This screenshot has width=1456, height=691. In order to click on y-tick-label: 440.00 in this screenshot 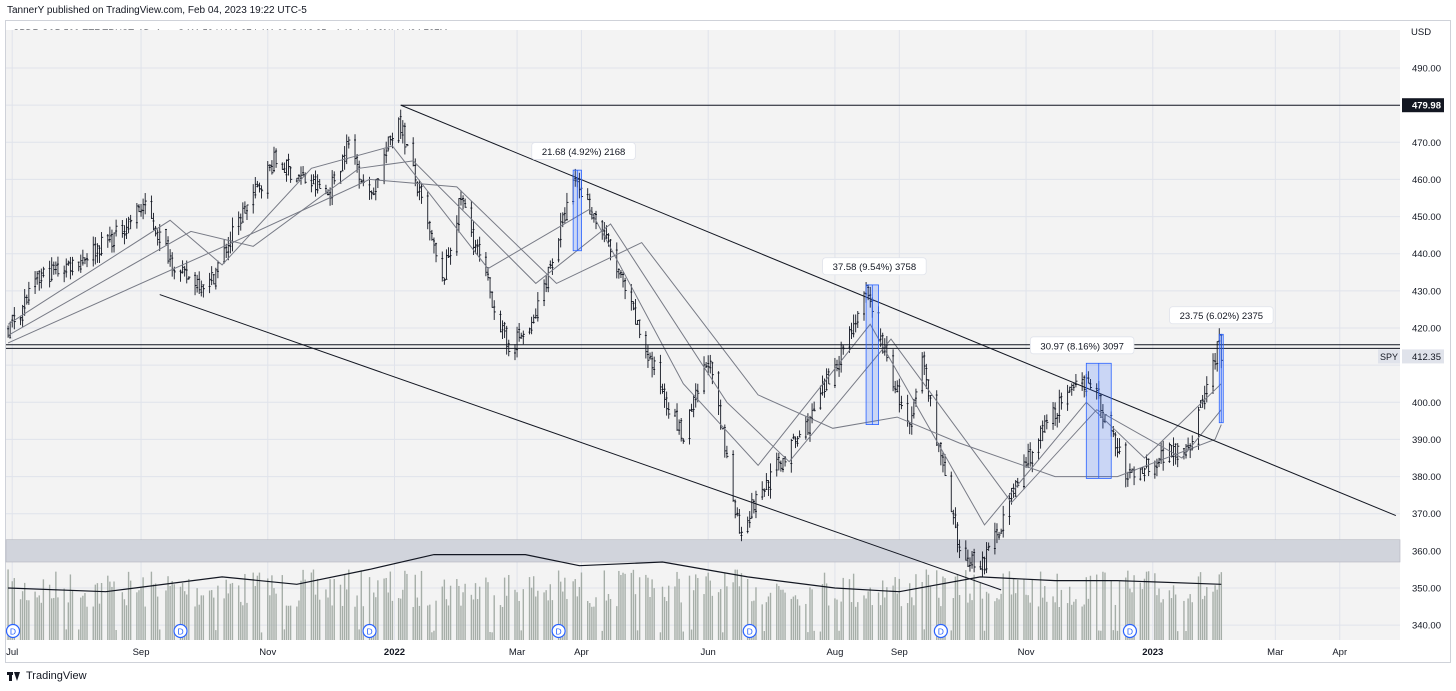, I will do `click(1426, 254)`.